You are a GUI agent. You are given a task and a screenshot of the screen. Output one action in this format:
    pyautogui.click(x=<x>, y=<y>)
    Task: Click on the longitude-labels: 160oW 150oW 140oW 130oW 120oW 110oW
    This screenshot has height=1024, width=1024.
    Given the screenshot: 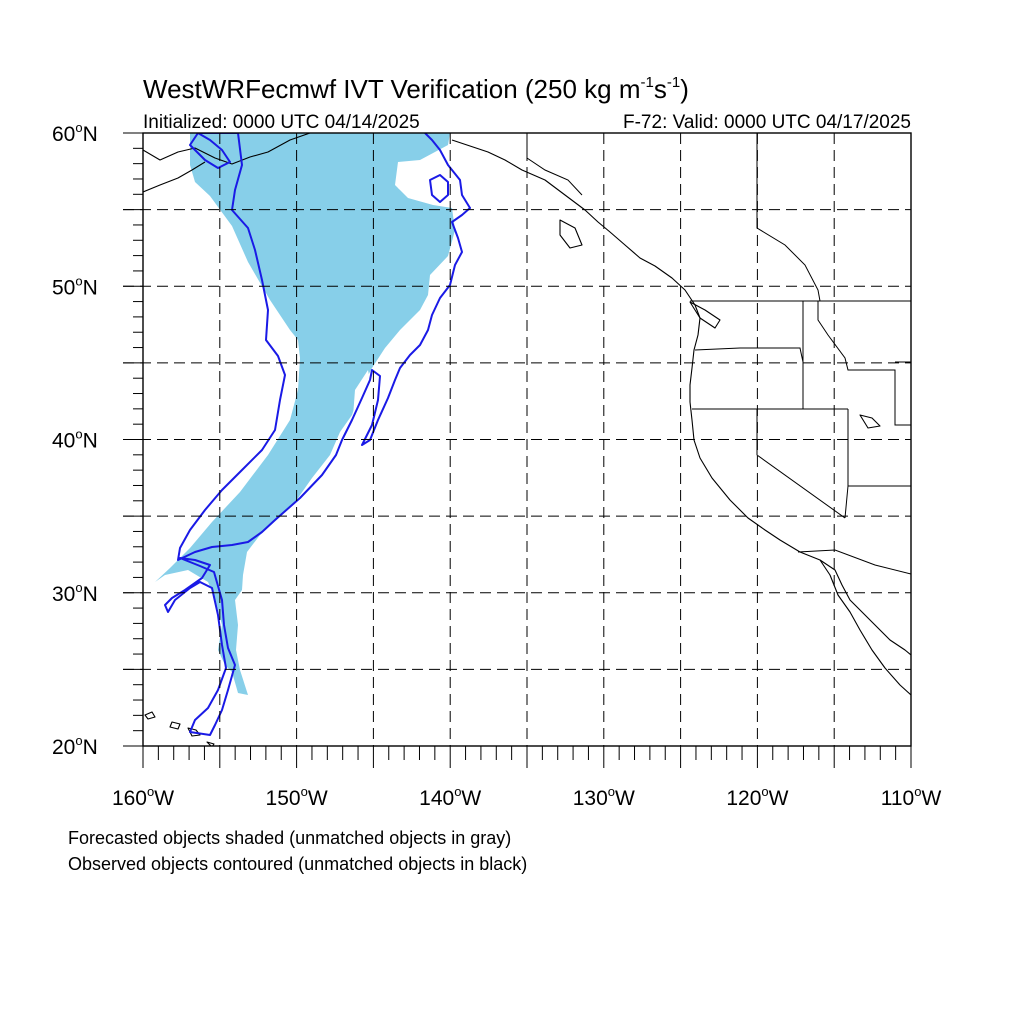 What is the action you would take?
    pyautogui.click(x=527, y=797)
    